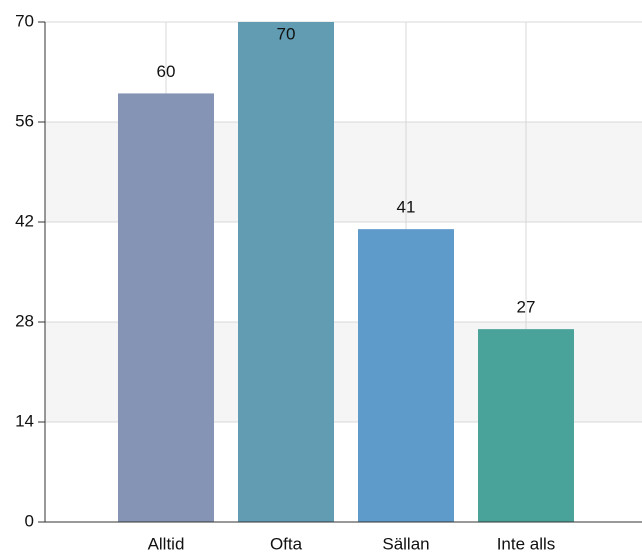 The image size is (642, 555). I want to click on x-tick-label: Ofta, so click(286, 543).